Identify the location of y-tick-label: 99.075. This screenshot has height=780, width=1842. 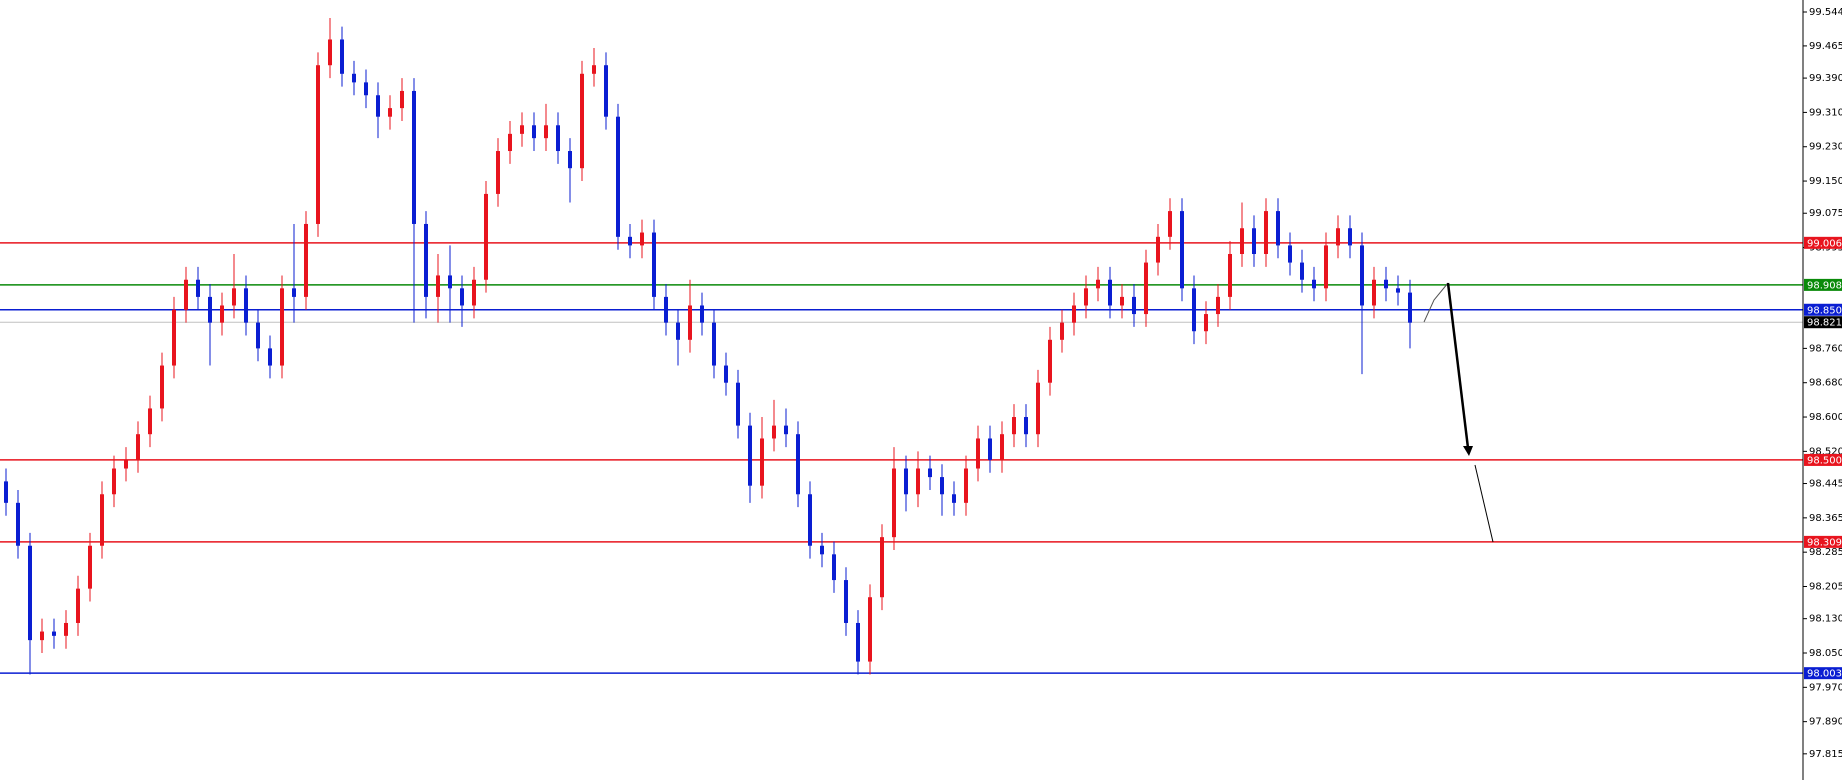
(1825, 213).